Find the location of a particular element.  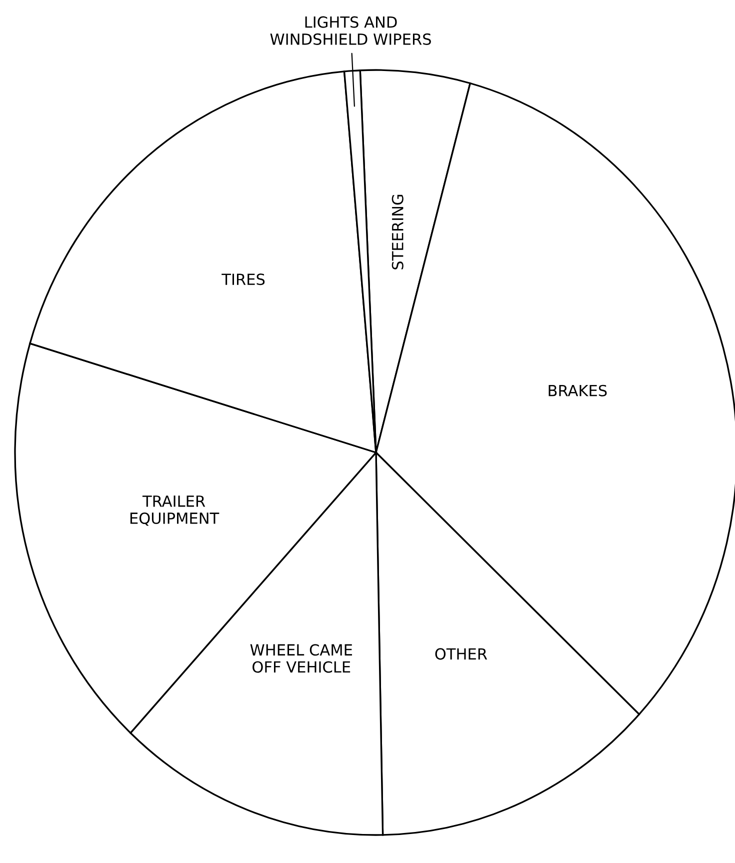

slice-label: TRAILER EQUIPMENT is located at coordinates (175, 511).